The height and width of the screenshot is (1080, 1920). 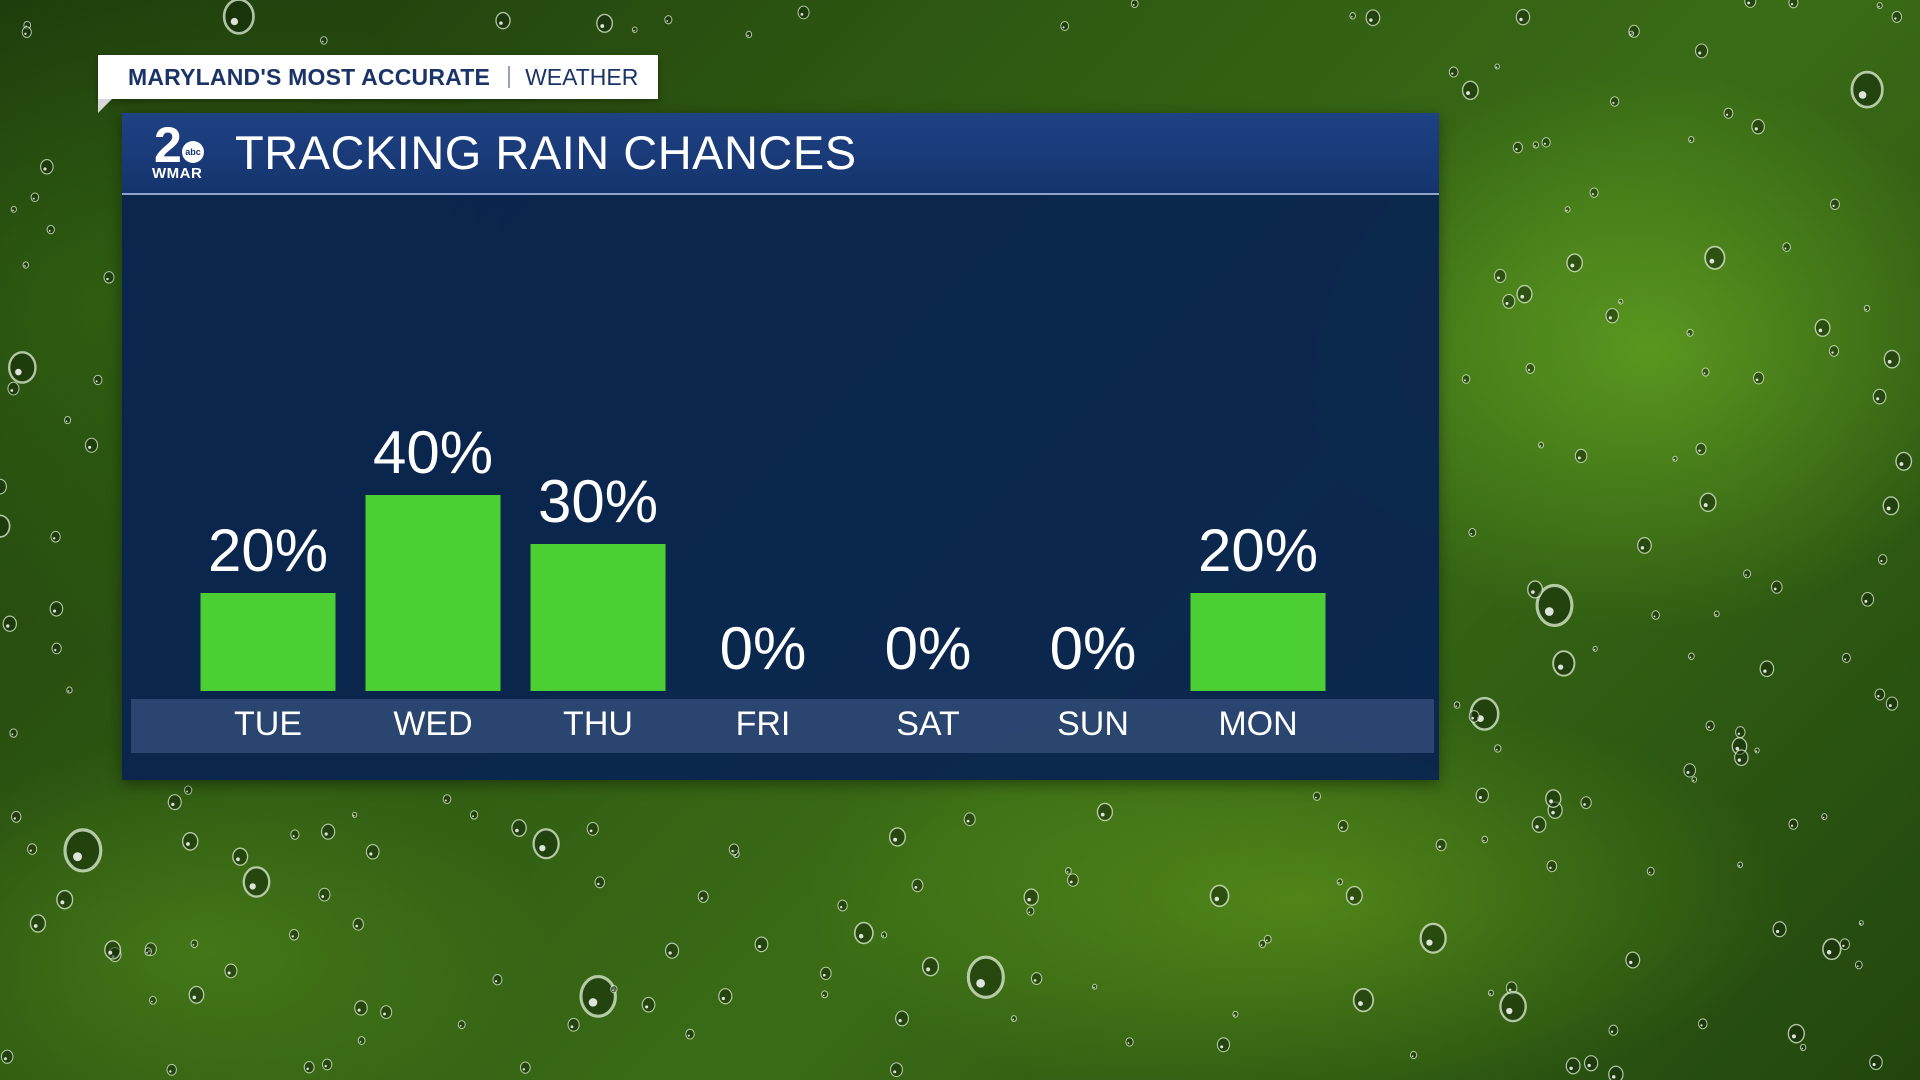 I want to click on panel-title: TRACKING RAIN CHANCES, so click(x=546, y=152).